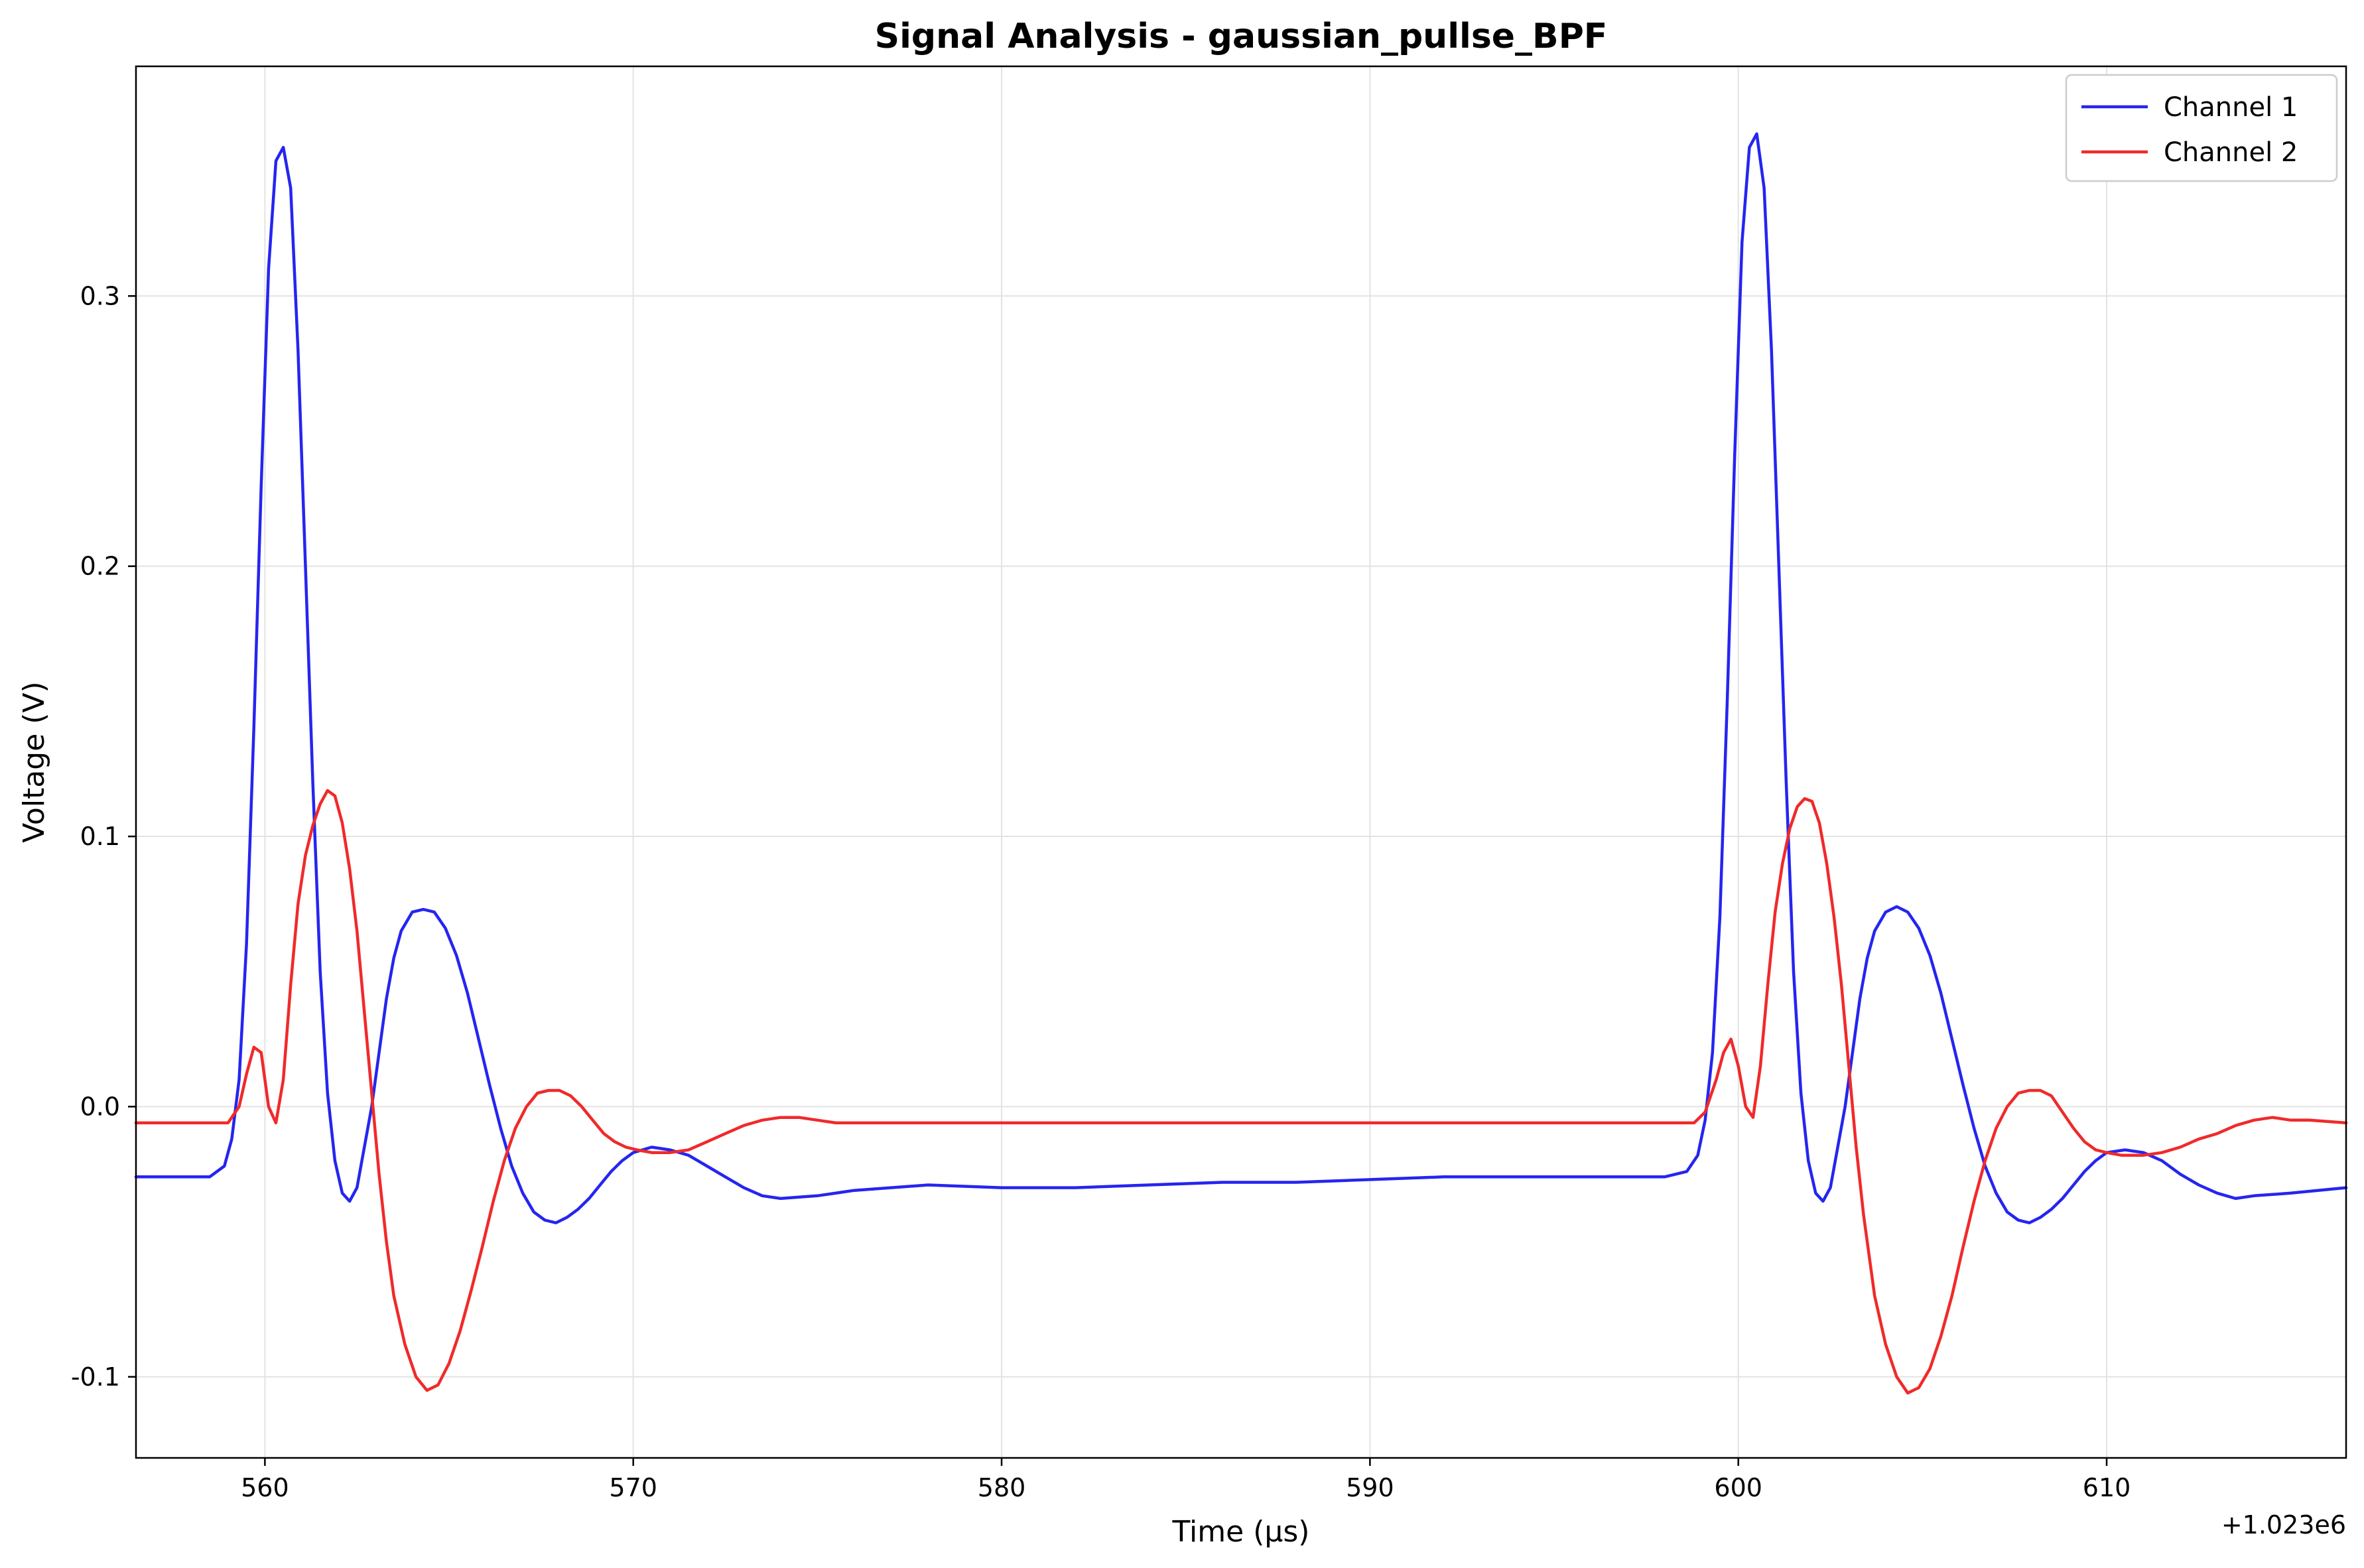  I want to click on x-tick-label: 580, so click(1002, 1487).